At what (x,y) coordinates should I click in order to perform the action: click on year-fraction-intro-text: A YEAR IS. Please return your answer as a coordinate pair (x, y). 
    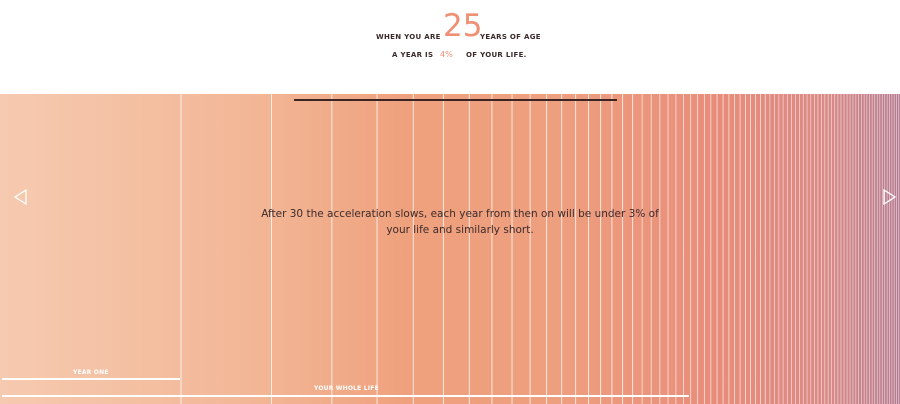
    Looking at the image, I should click on (413, 55).